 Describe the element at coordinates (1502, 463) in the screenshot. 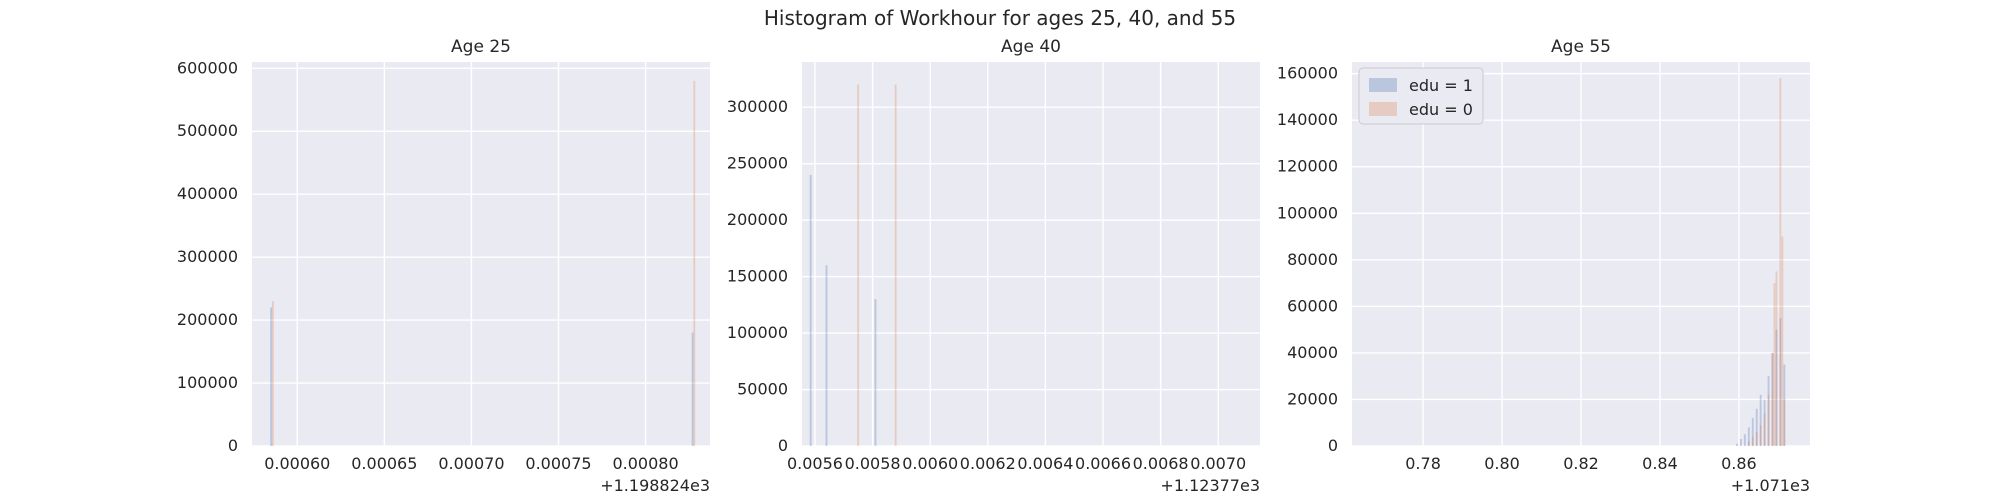

I see `x-tick-label: 0.80` at that location.